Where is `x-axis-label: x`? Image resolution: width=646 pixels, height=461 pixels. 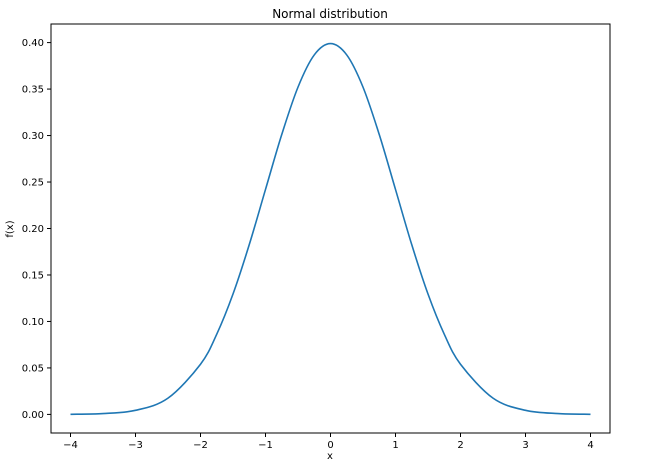 x-axis-label: x is located at coordinates (330, 456).